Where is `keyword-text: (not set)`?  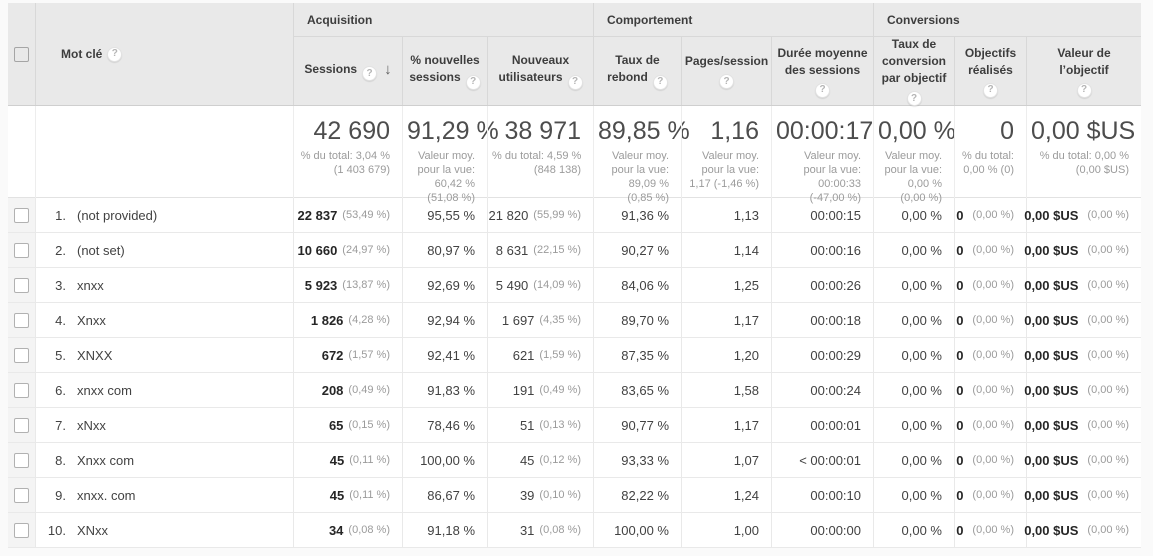
keyword-text: (not set) is located at coordinates (101, 250).